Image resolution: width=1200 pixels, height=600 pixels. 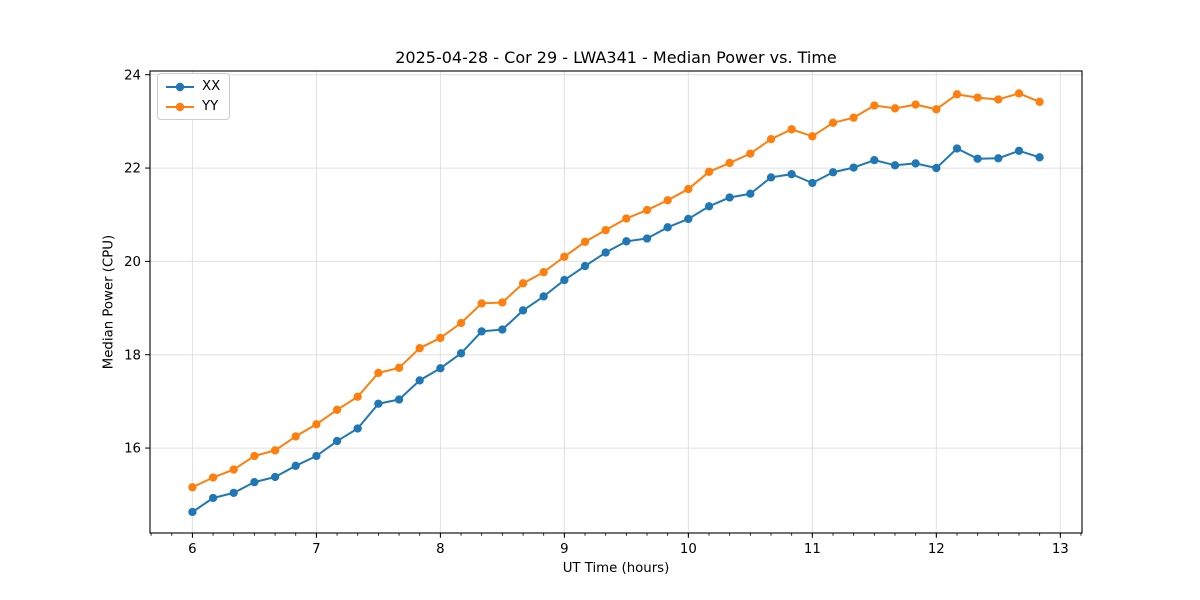 What do you see at coordinates (1060, 549) in the screenshot?
I see `x-tick-label: 13` at bounding box center [1060, 549].